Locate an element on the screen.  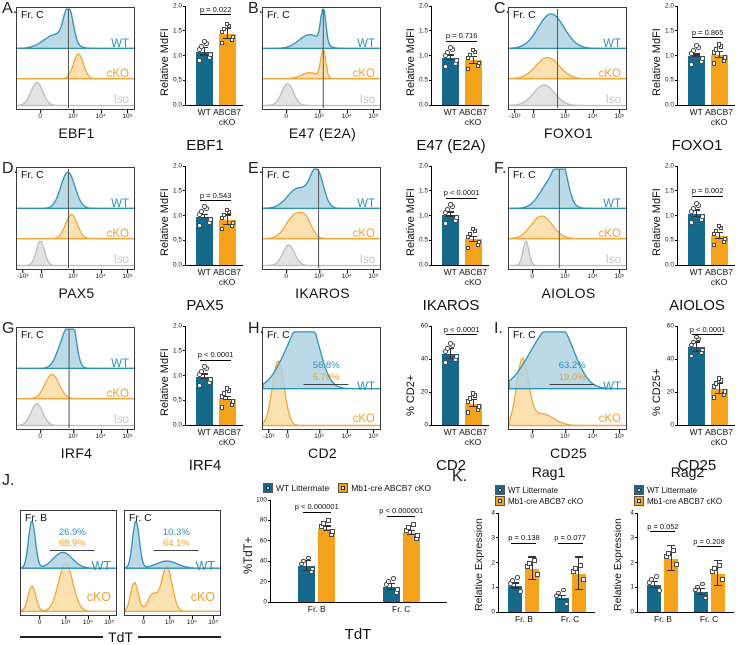
legend-label: Mb1-cre ABCB7 cKO is located at coordinates (546, 501).